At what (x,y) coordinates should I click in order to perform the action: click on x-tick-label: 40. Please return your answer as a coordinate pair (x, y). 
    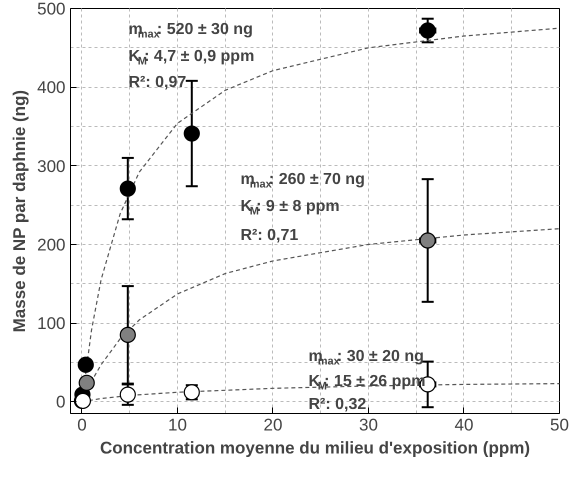
    Looking at the image, I should click on (464, 425).